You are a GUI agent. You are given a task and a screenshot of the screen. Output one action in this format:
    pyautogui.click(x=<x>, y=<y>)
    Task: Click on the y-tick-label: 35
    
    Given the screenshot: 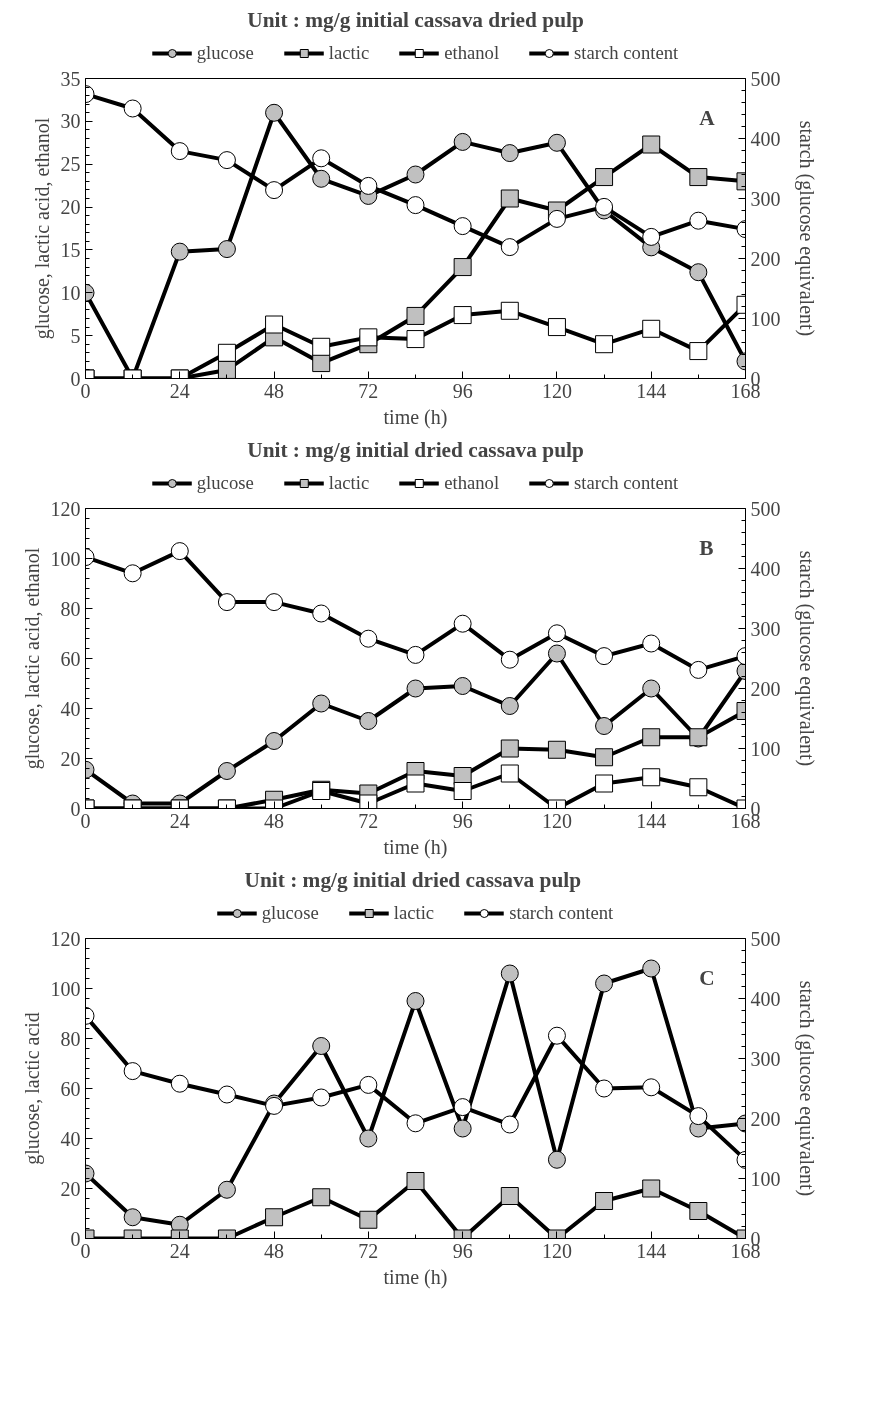 What is the action you would take?
    pyautogui.click(x=70, y=78)
    